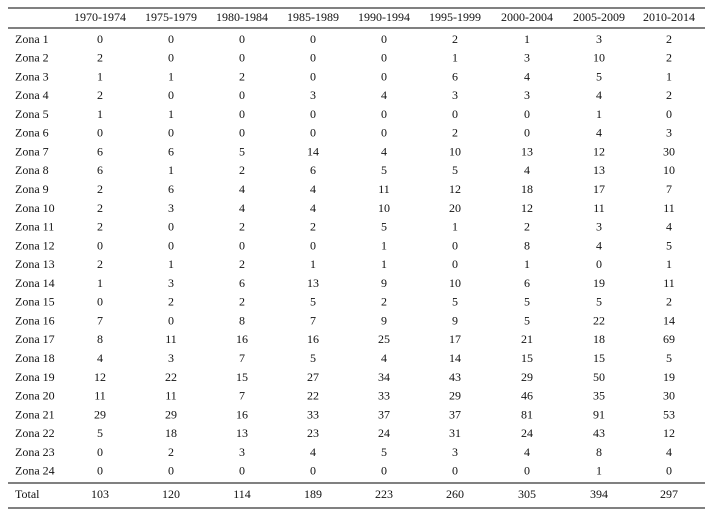 This screenshot has height=517, width=711. Describe the element at coordinates (669, 17) in the screenshot. I see `column-header: 2010-2014` at that location.